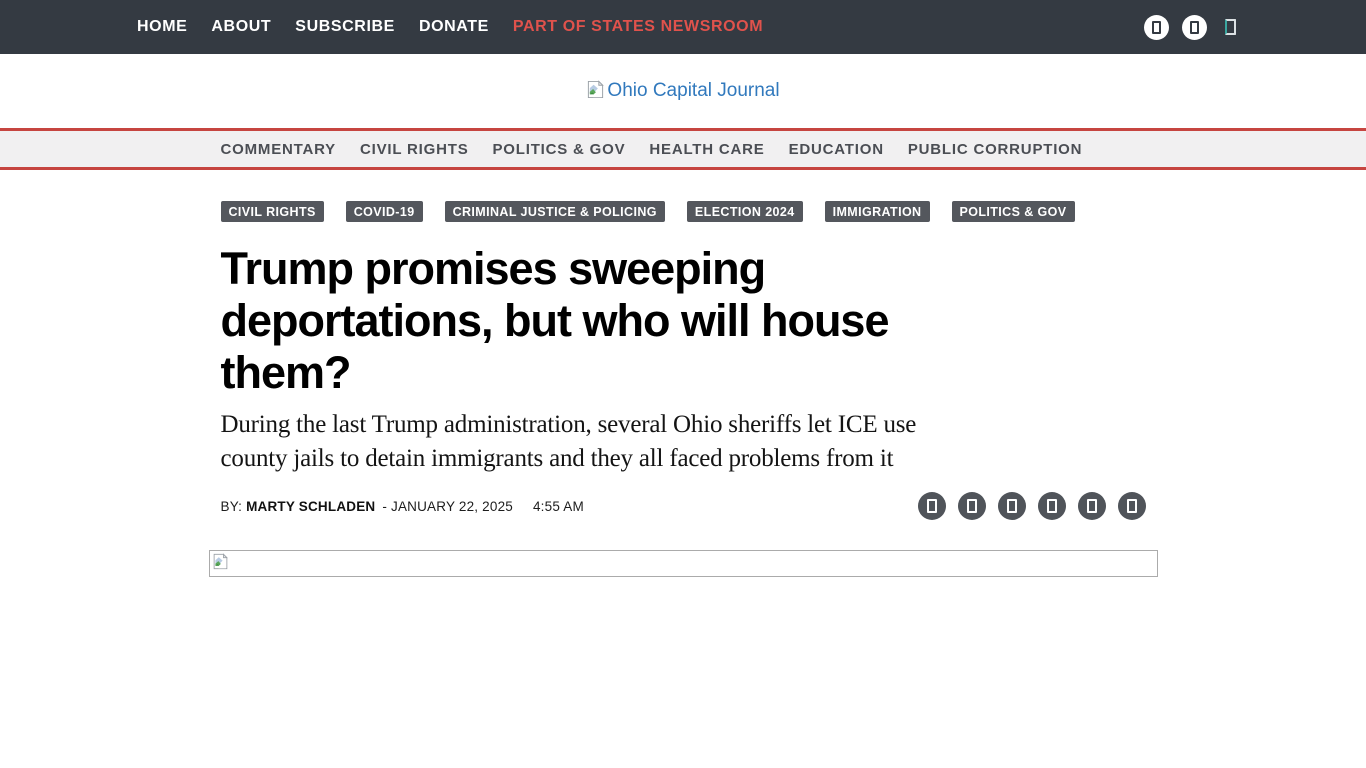 The image size is (1366, 768). Describe the element at coordinates (1013, 211) in the screenshot. I see `tag-politics-gov: POLITICS & GOV` at that location.